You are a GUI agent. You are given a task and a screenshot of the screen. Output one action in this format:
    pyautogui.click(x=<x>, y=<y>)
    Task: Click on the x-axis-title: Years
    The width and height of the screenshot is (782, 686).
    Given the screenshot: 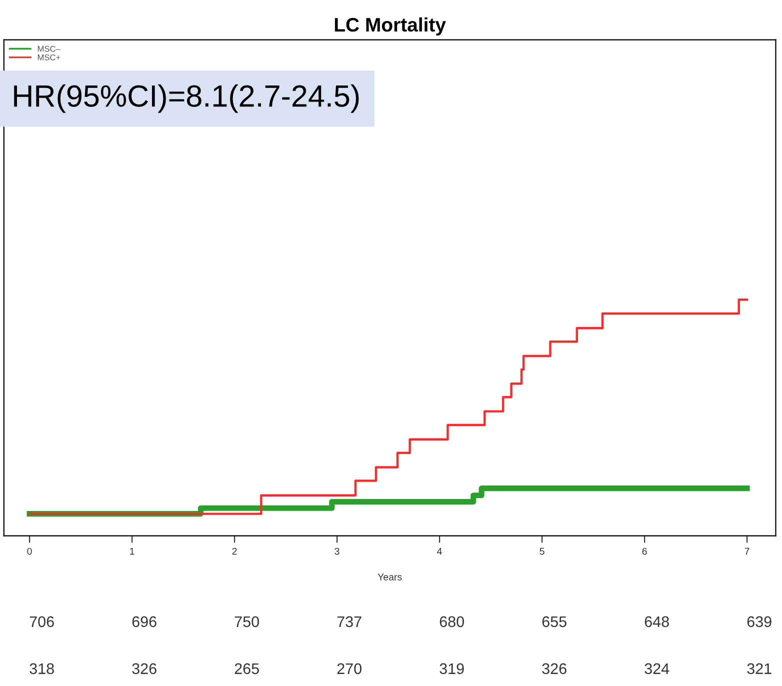 What is the action you would take?
    pyautogui.click(x=390, y=577)
    